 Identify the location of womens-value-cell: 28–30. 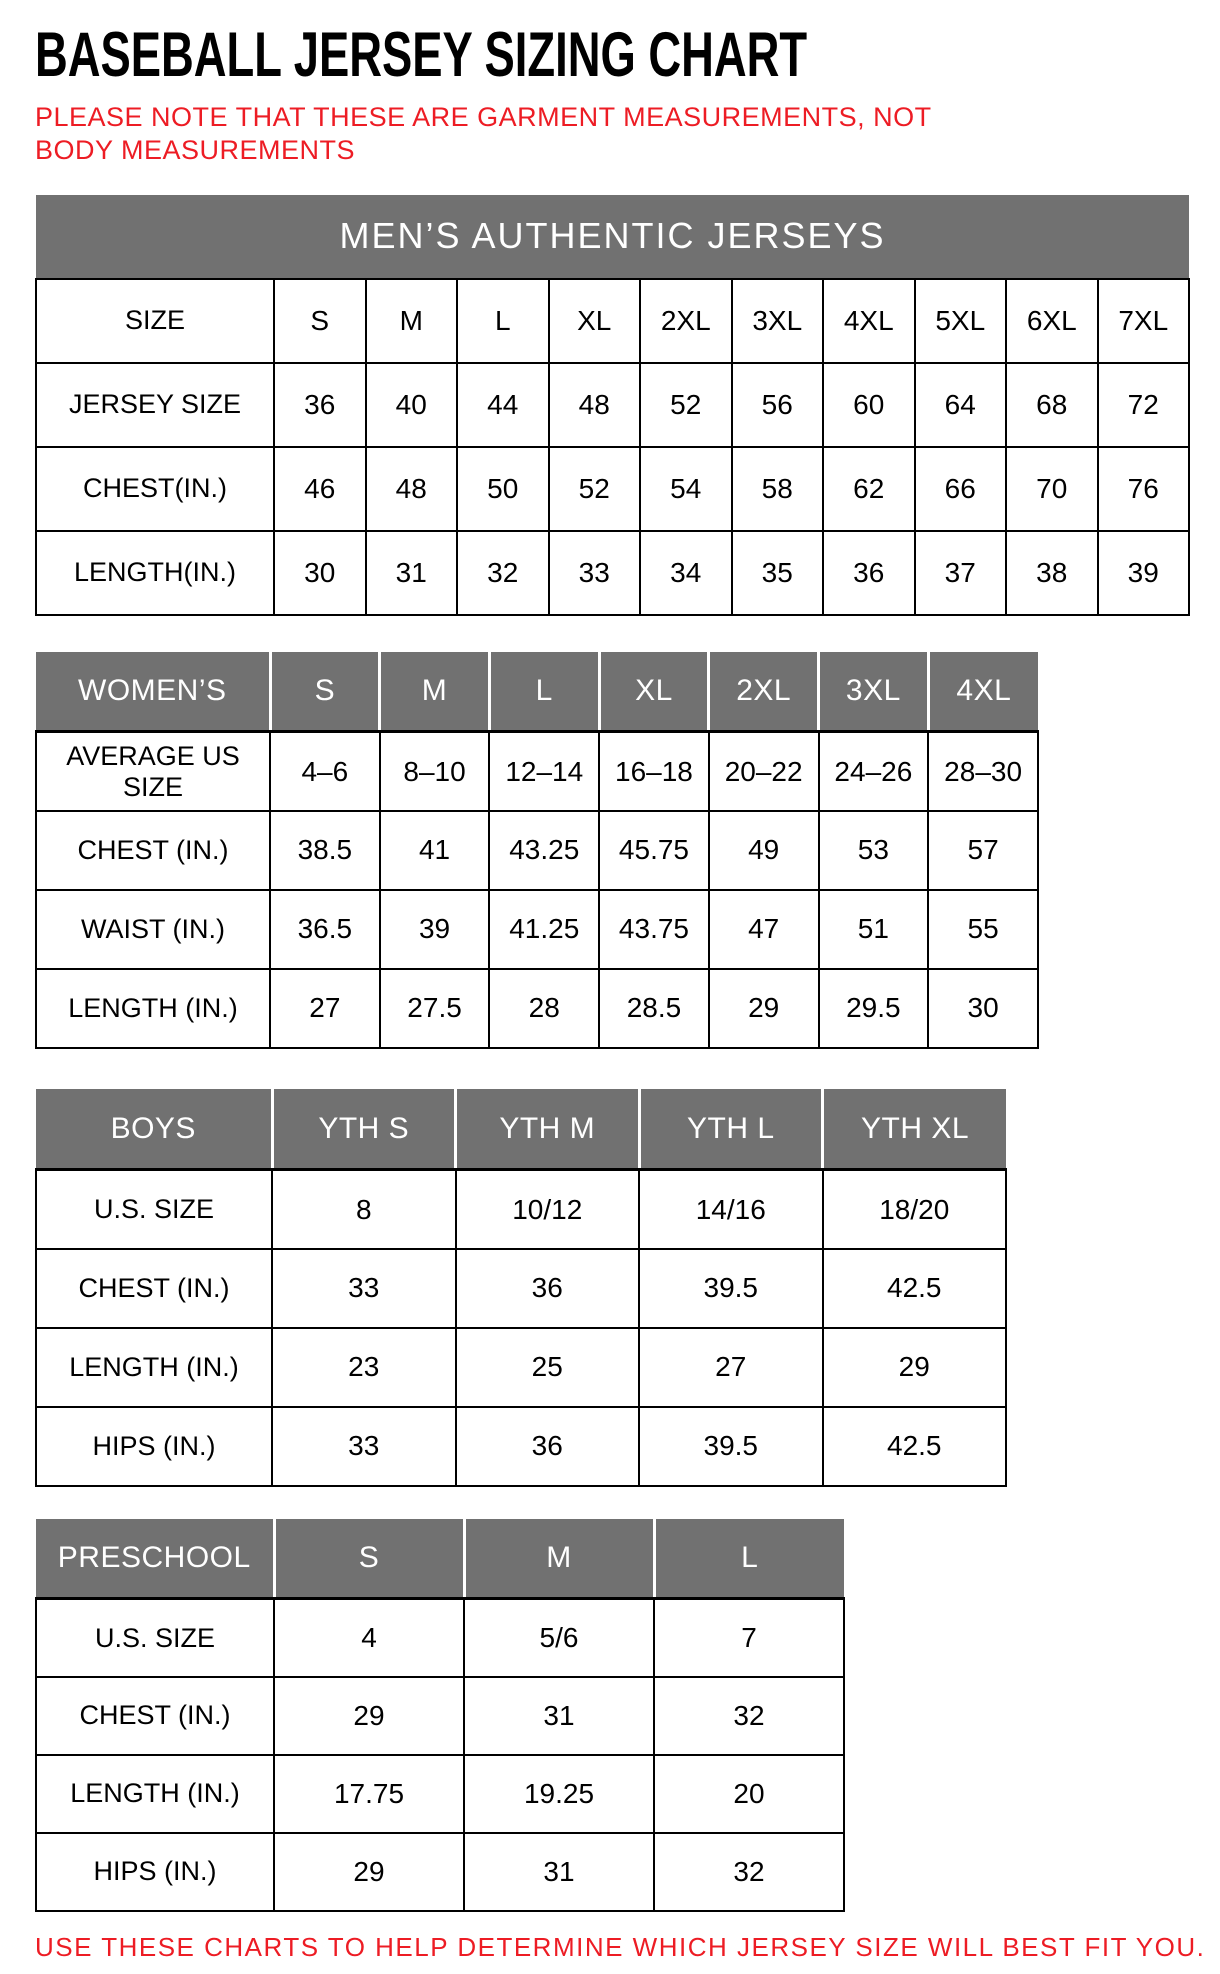
(983, 771).